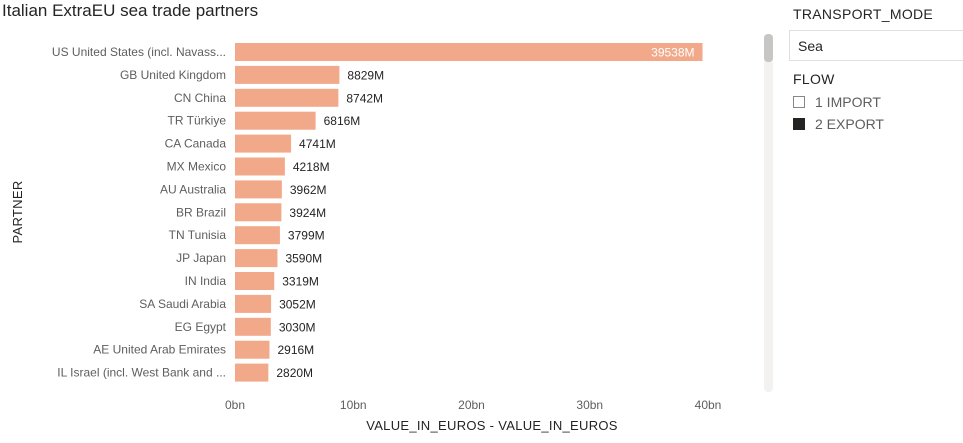 This screenshot has height=443, width=963. I want to click on flow-option-import: 1 IMPORT, so click(837, 102).